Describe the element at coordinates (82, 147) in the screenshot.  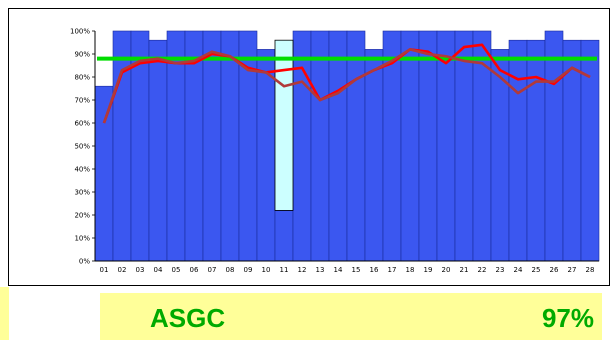
I see `y-tick-label: 50%` at that location.